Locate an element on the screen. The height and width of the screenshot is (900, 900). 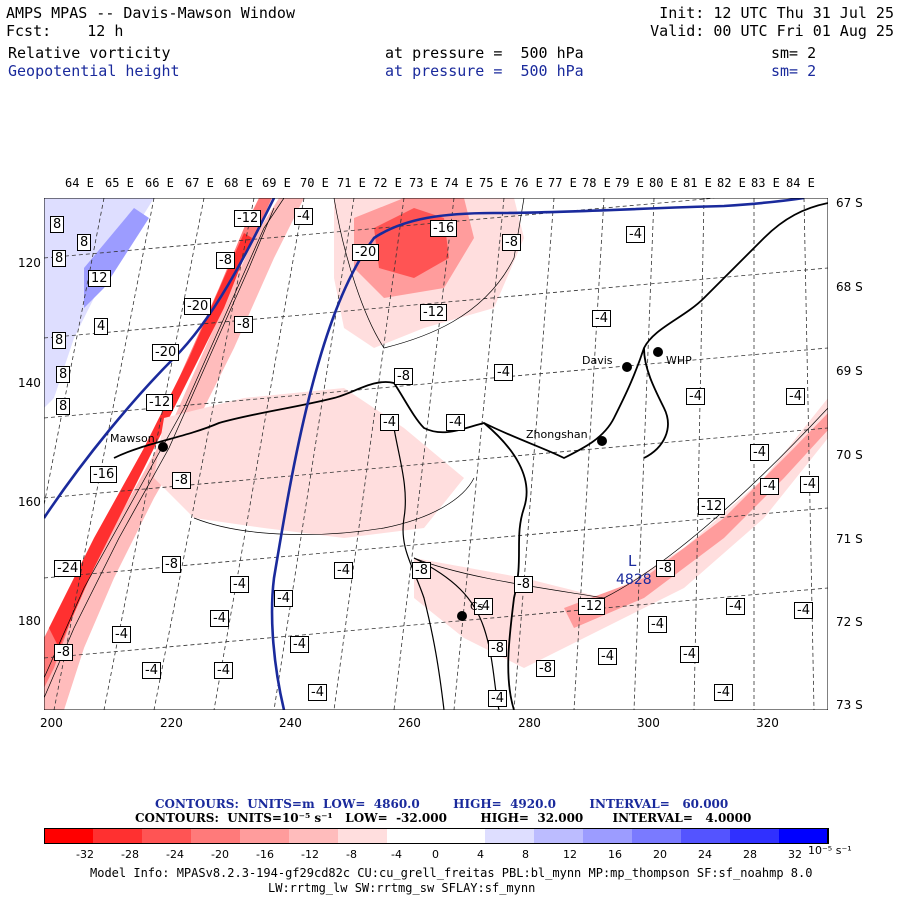
x-tick-label: 260 is located at coordinates (409, 723).